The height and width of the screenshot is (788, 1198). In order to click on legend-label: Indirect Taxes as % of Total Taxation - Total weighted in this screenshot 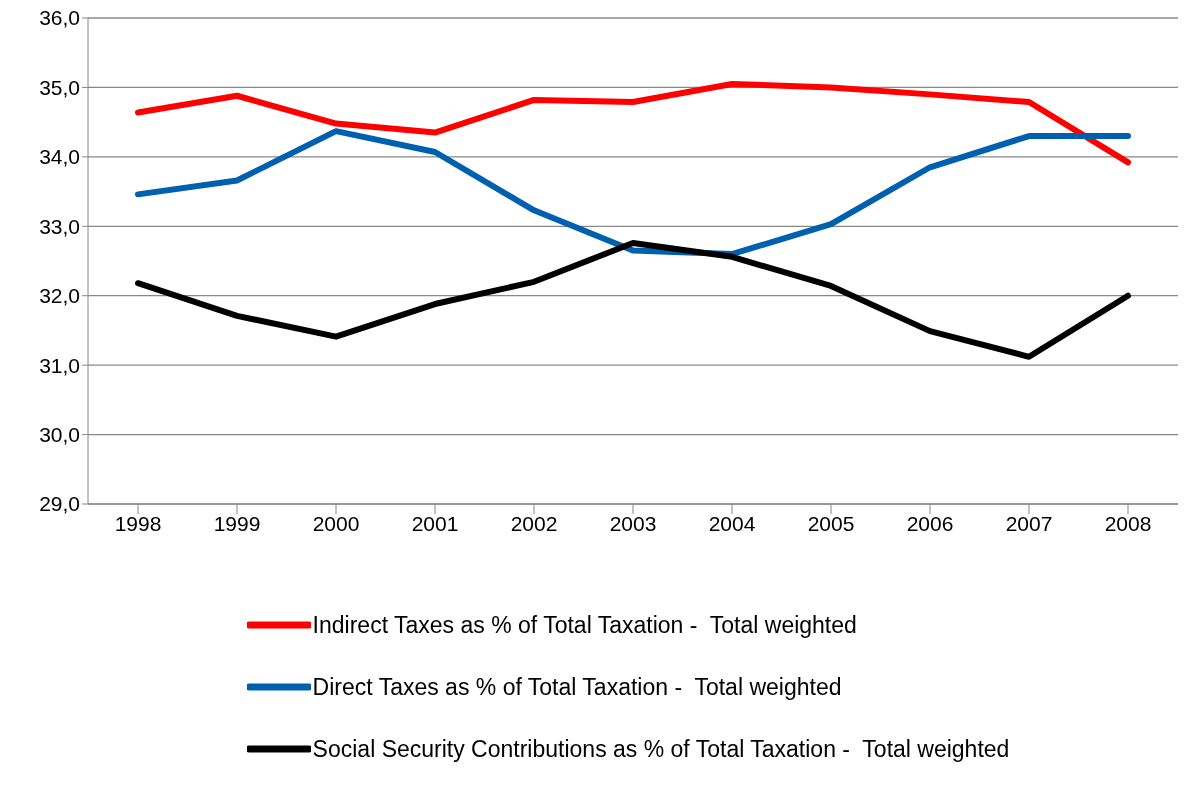, I will do `click(584, 625)`.